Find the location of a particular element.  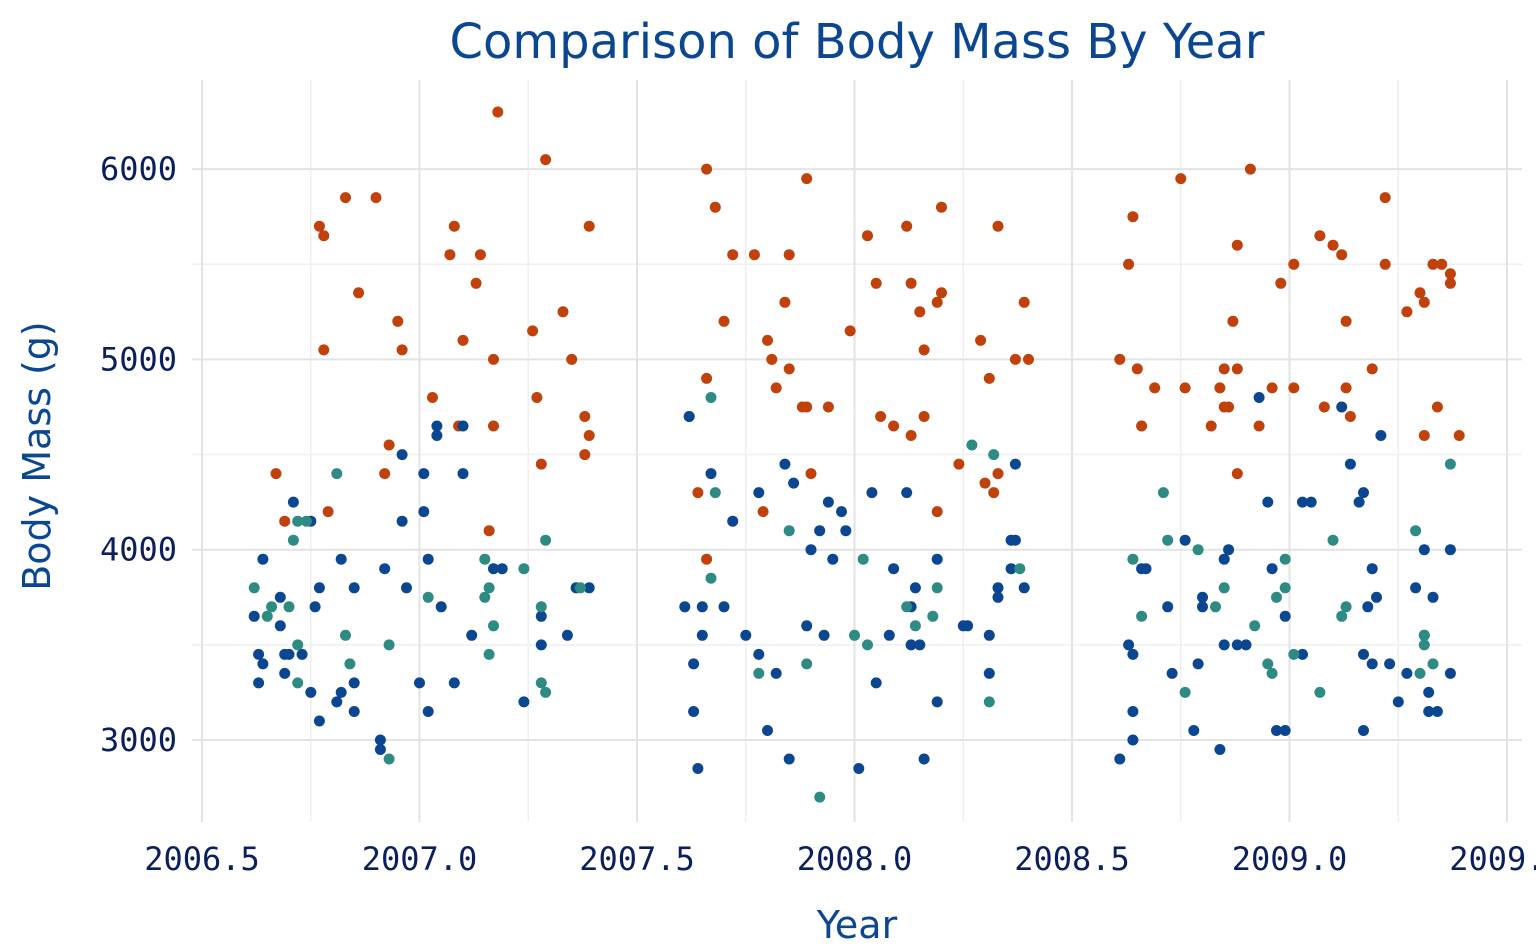

x-tick-label: 2008.0 is located at coordinates (855, 859).